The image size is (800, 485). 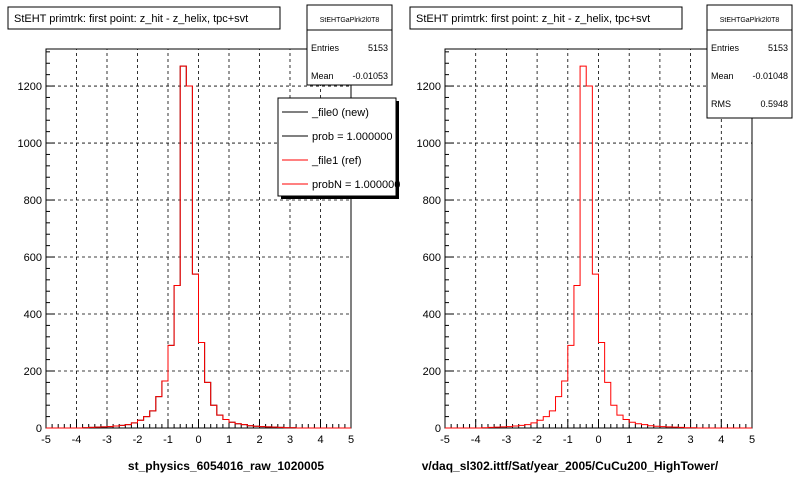 What do you see at coordinates (33, 258) in the screenshot?
I see `chart1-y-tick-label: 600` at bounding box center [33, 258].